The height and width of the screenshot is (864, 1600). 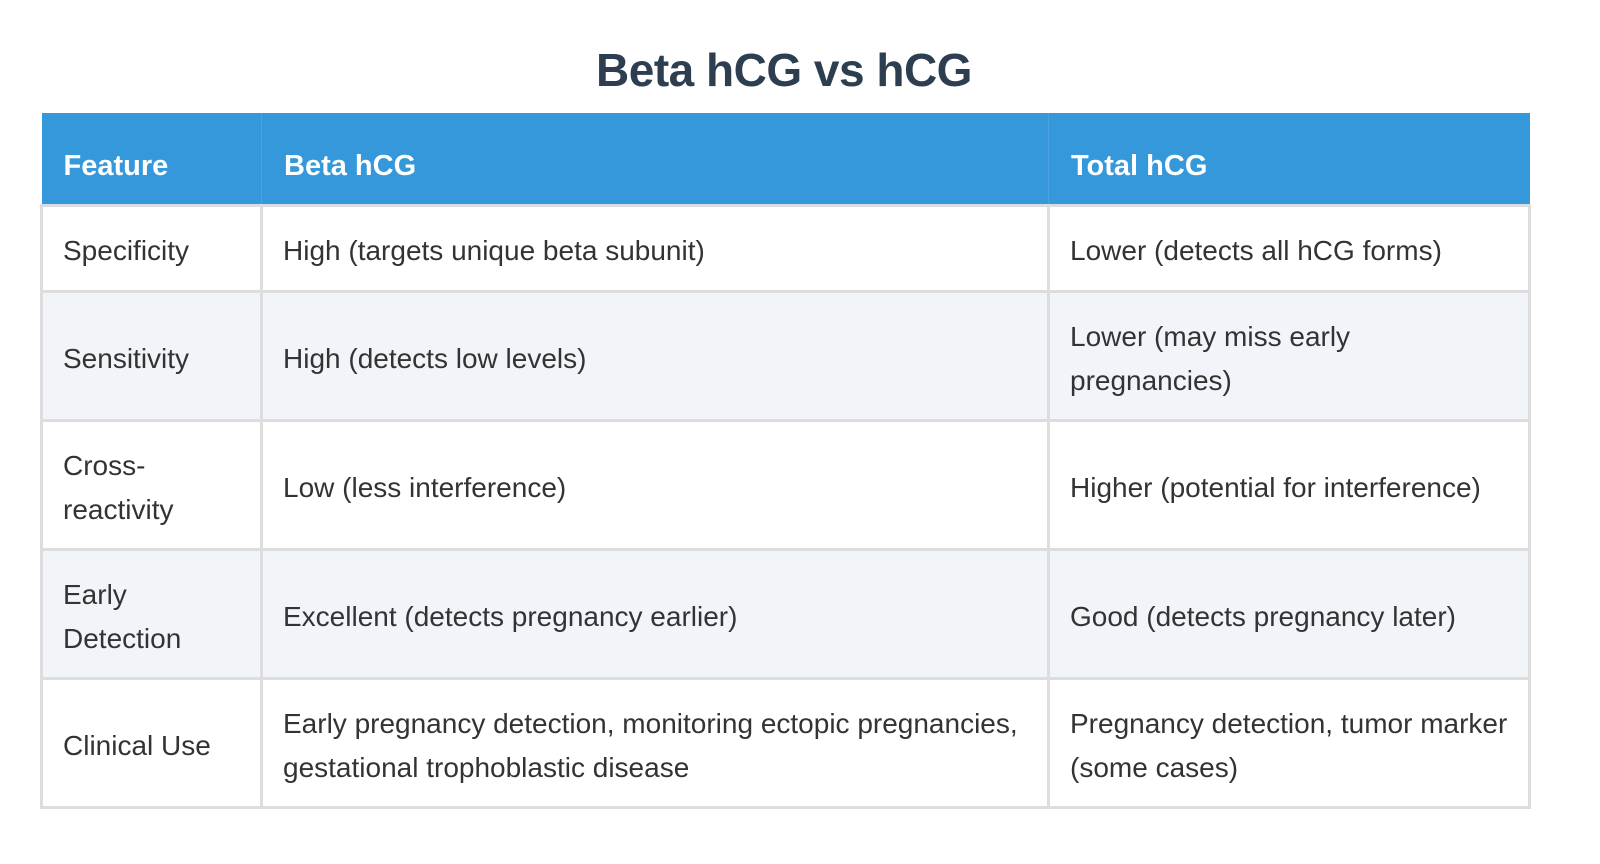 What do you see at coordinates (151, 160) in the screenshot?
I see `header-feature: Feature` at bounding box center [151, 160].